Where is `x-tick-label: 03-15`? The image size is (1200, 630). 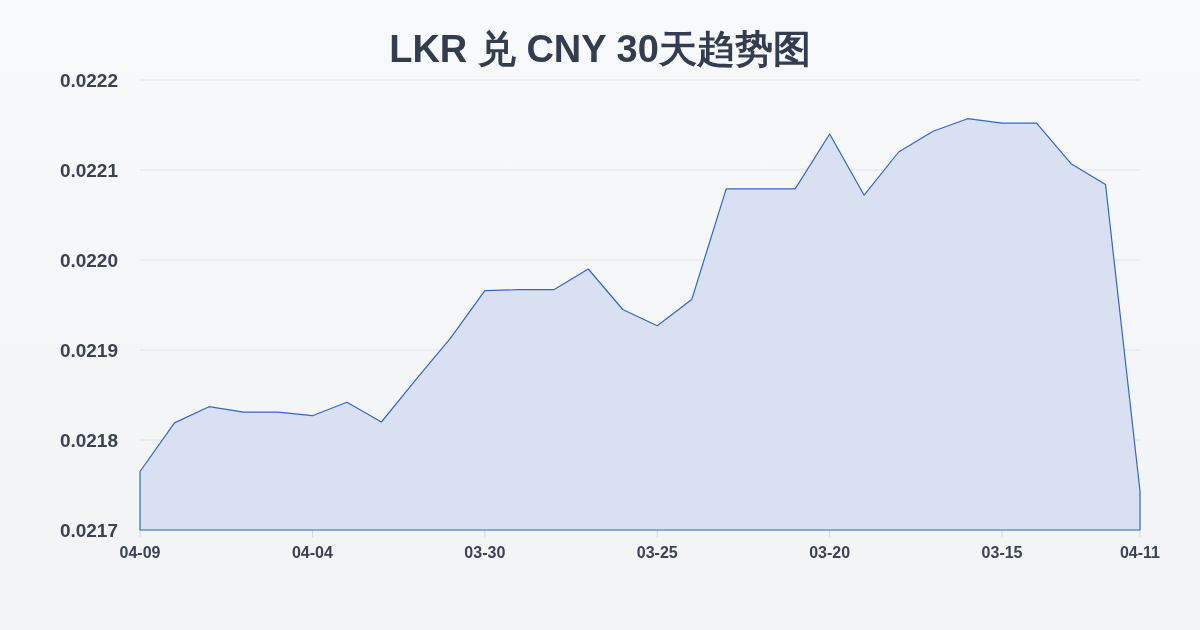
x-tick-label: 03-15 is located at coordinates (1002, 552).